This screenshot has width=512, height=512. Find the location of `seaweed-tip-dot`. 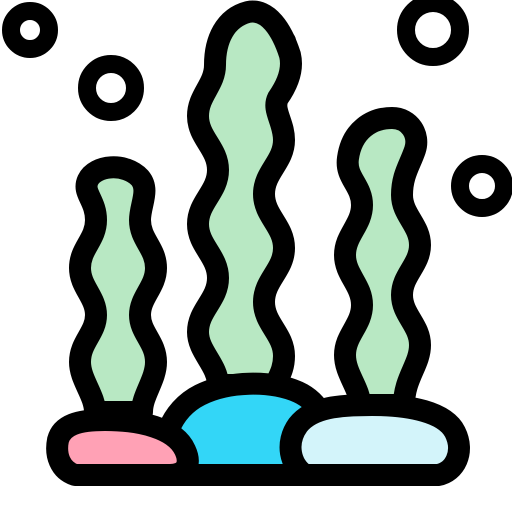

seaweed-tip-dot is located at coordinates (286, 41).